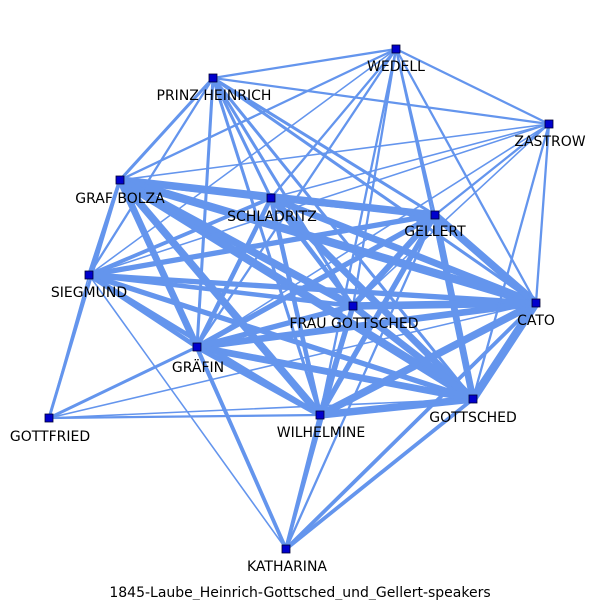 This screenshot has height=600, width=600. Describe the element at coordinates (396, 407) in the screenshot. I see `edge-gottsched-wilhelmine` at that location.